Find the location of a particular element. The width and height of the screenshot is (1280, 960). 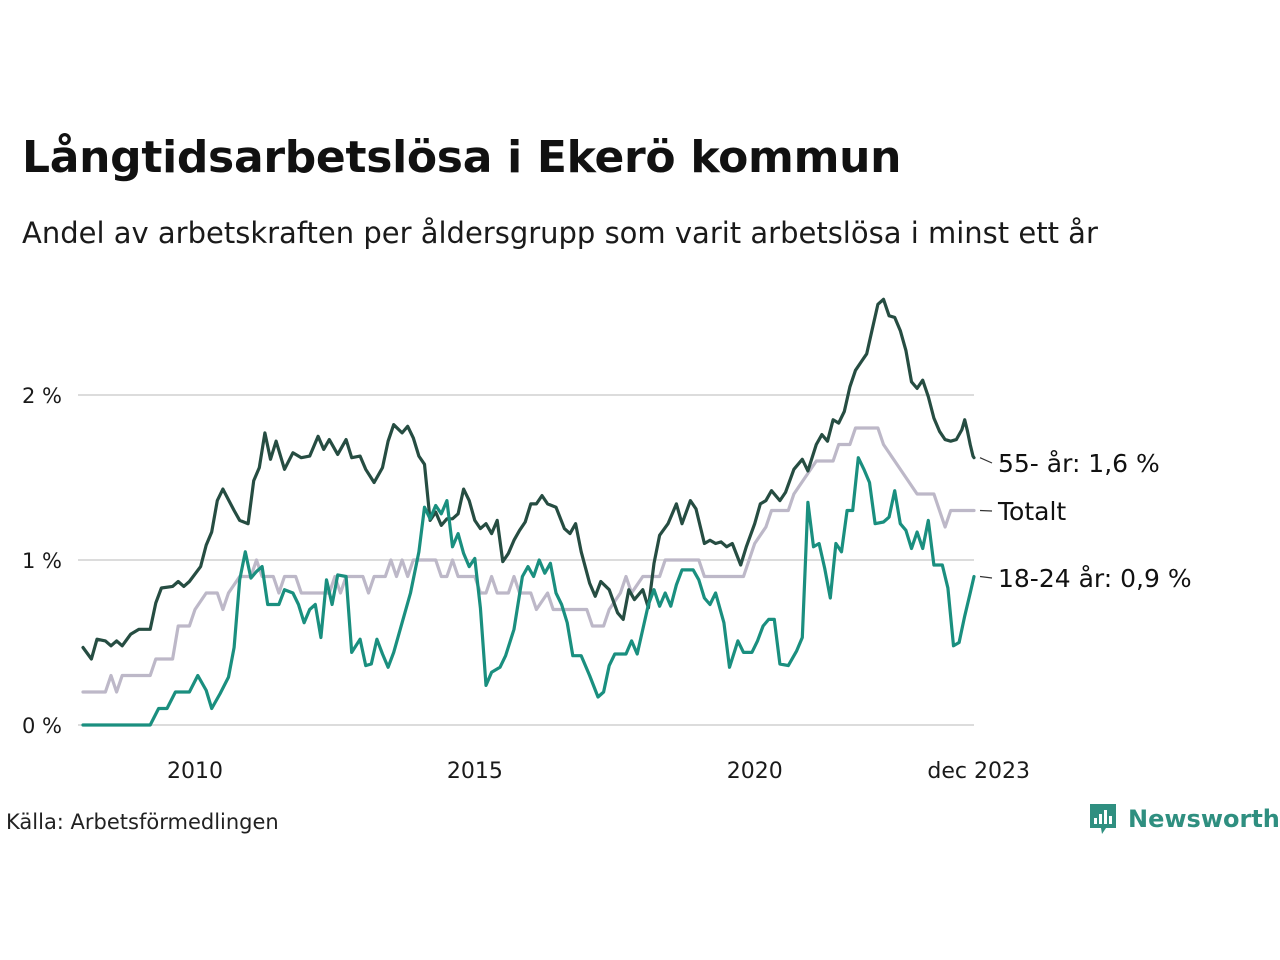

brand-logo: Newsworthy is located at coordinates (1184, 819).